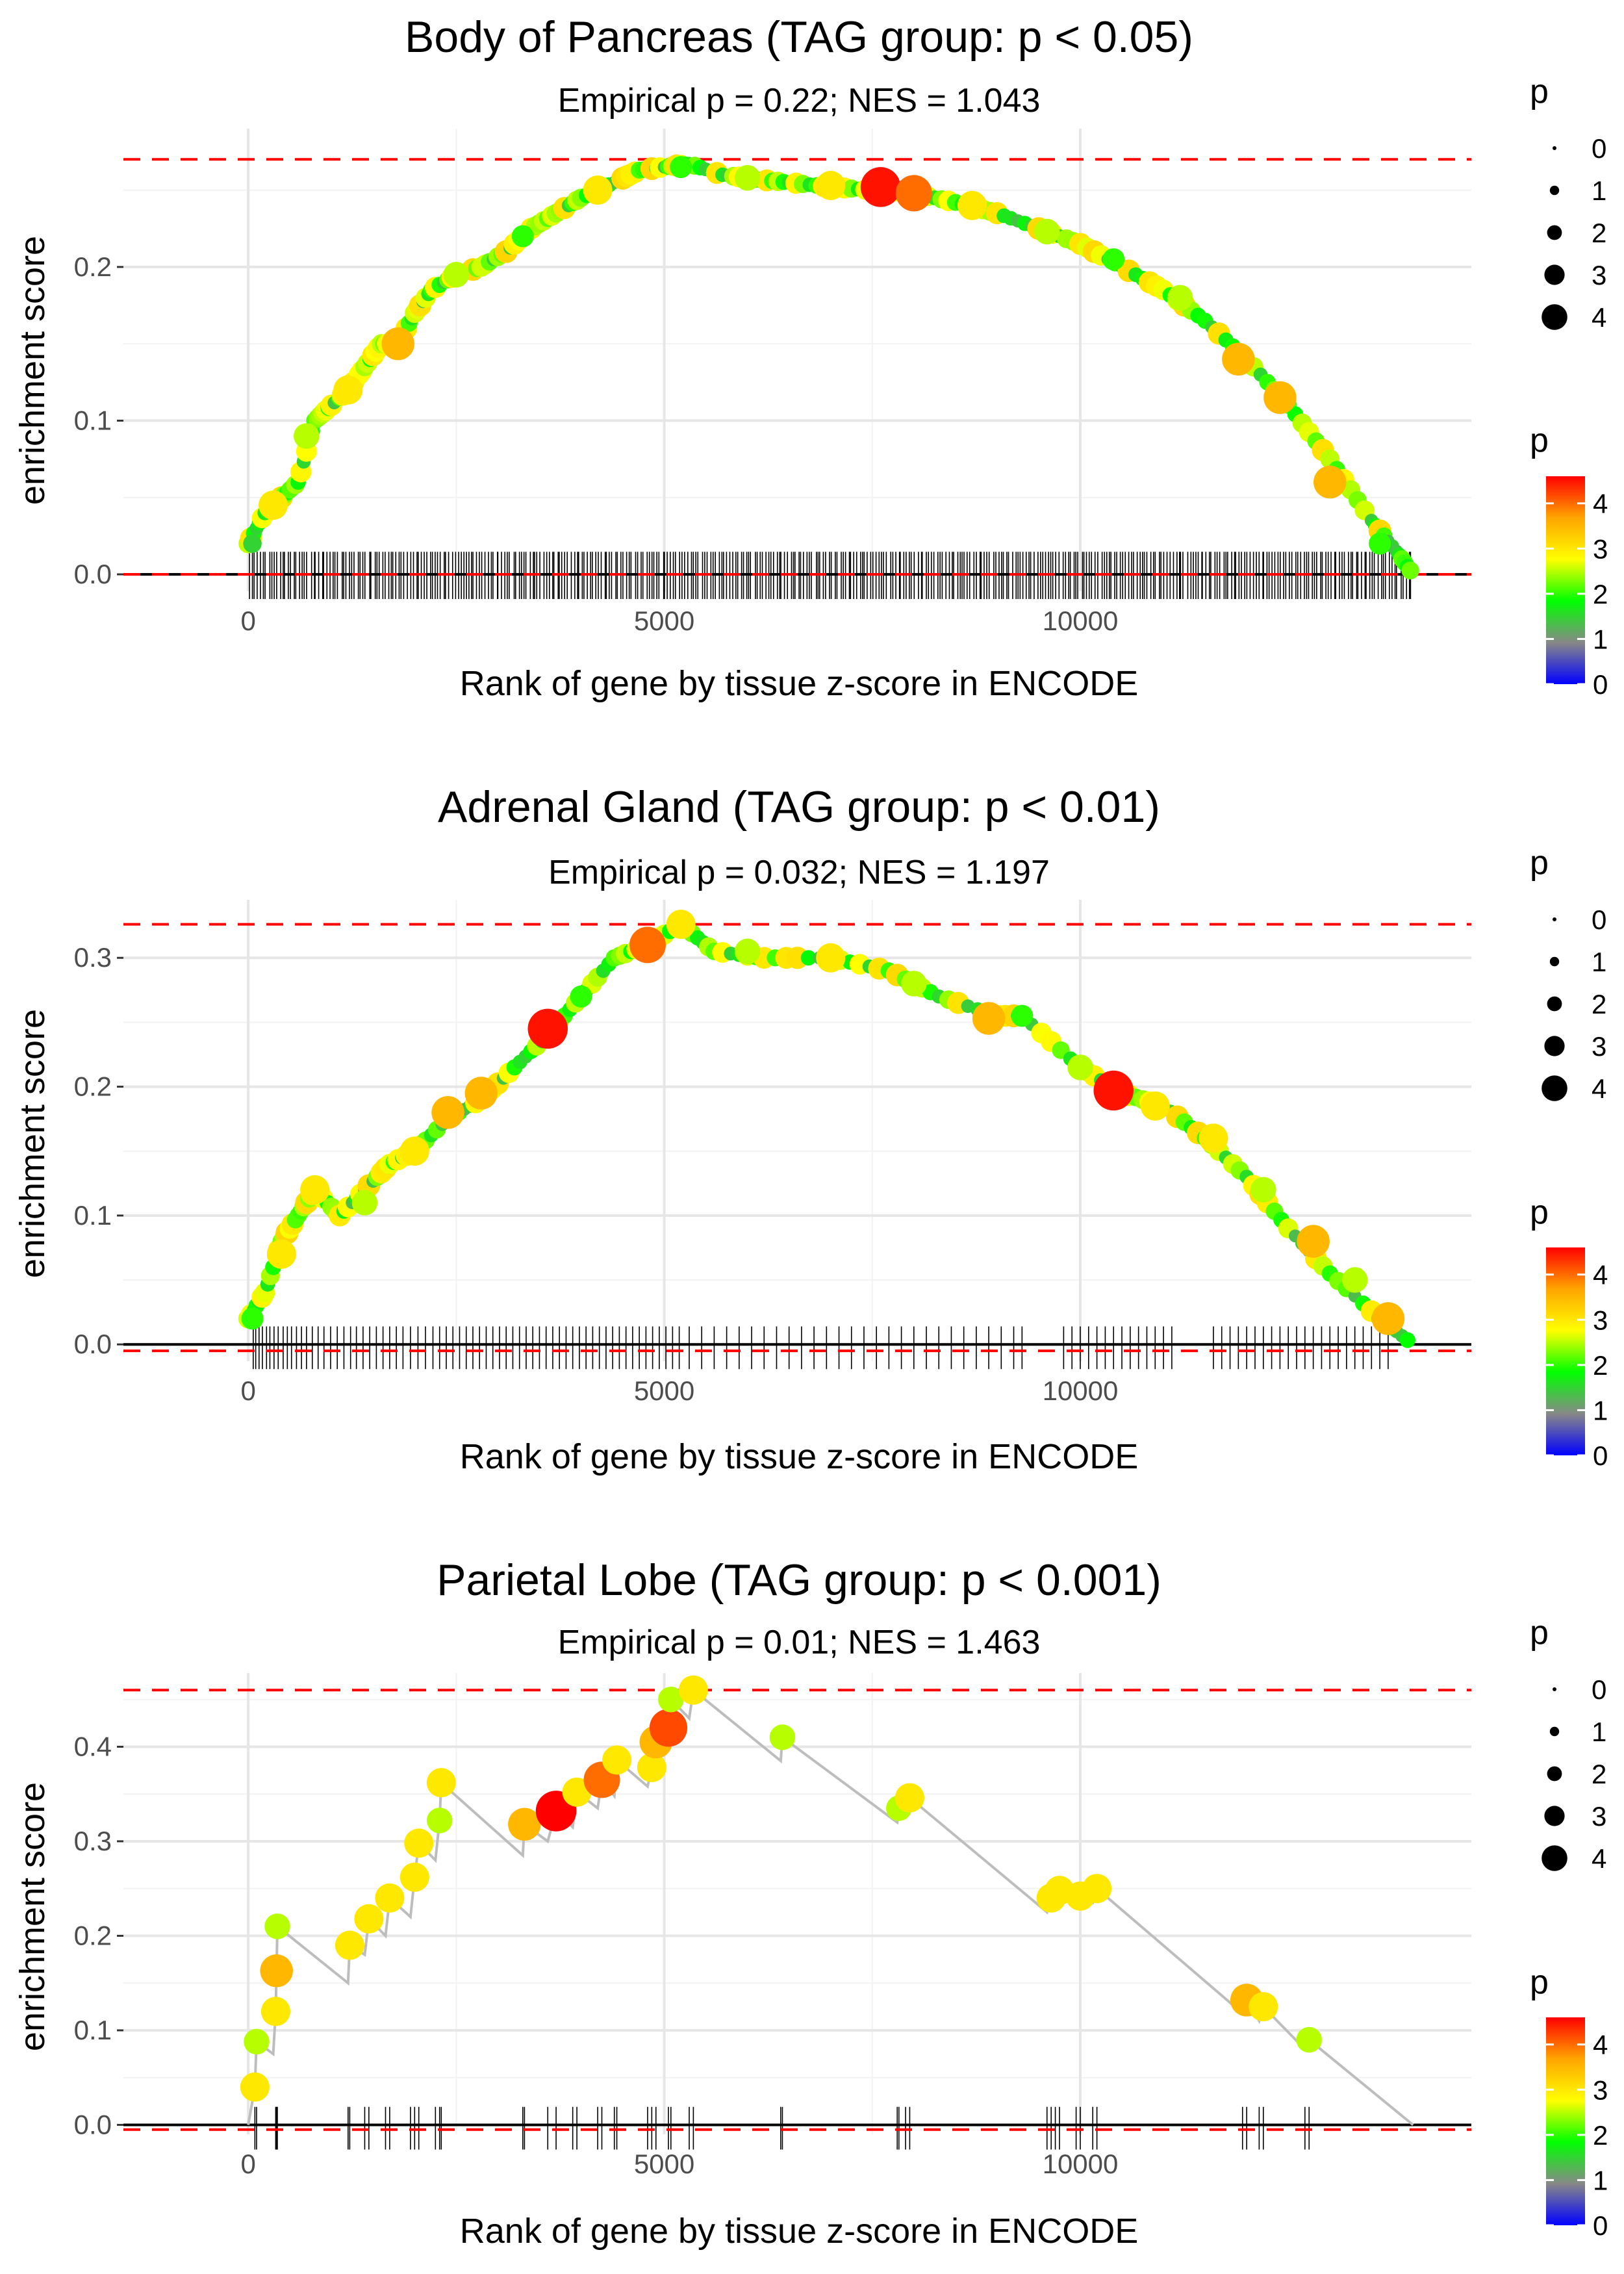  I want to click on y-tick-label: 0.2, so click(93, 1086).